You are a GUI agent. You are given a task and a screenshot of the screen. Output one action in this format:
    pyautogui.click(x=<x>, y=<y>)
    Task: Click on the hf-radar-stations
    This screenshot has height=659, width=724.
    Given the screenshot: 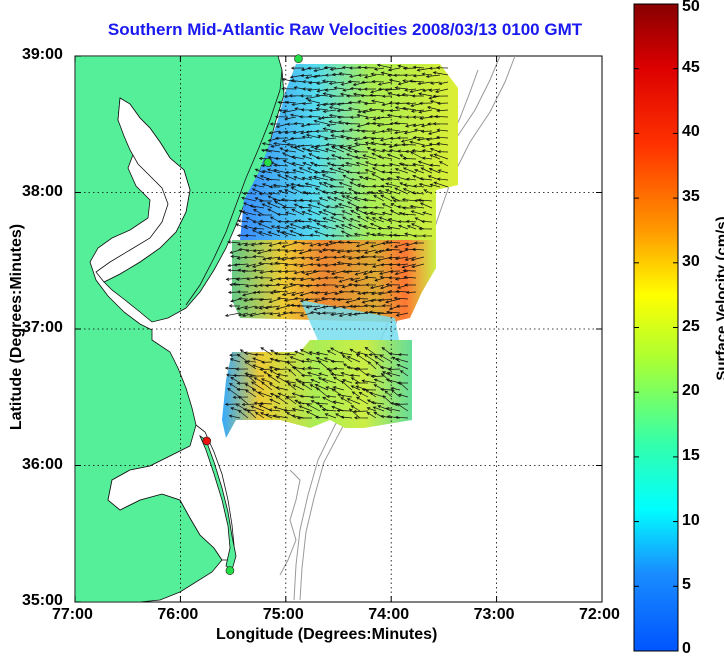 What is the action you would take?
    pyautogui.click(x=252, y=314)
    